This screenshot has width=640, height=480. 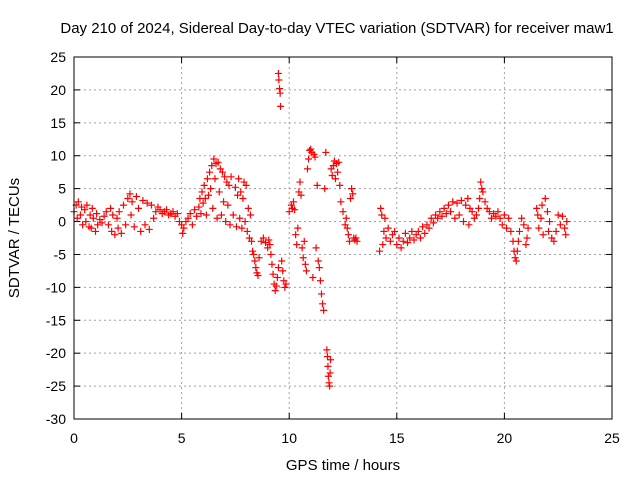 I want to click on x-tick-label: 5, so click(x=182, y=438).